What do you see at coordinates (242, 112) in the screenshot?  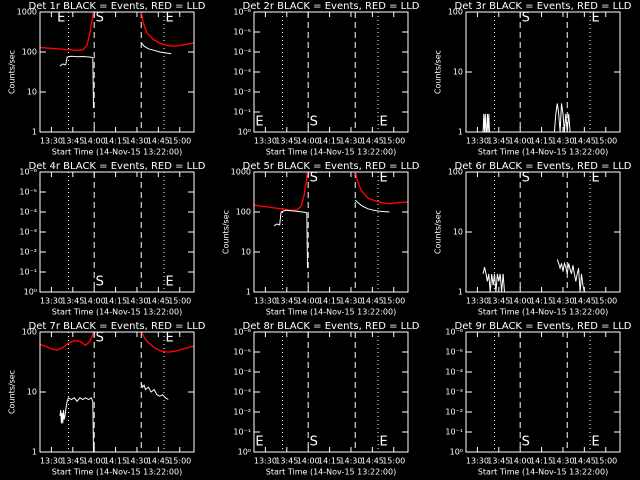 I see `y-tick-label: 10⁻¹` at bounding box center [242, 112].